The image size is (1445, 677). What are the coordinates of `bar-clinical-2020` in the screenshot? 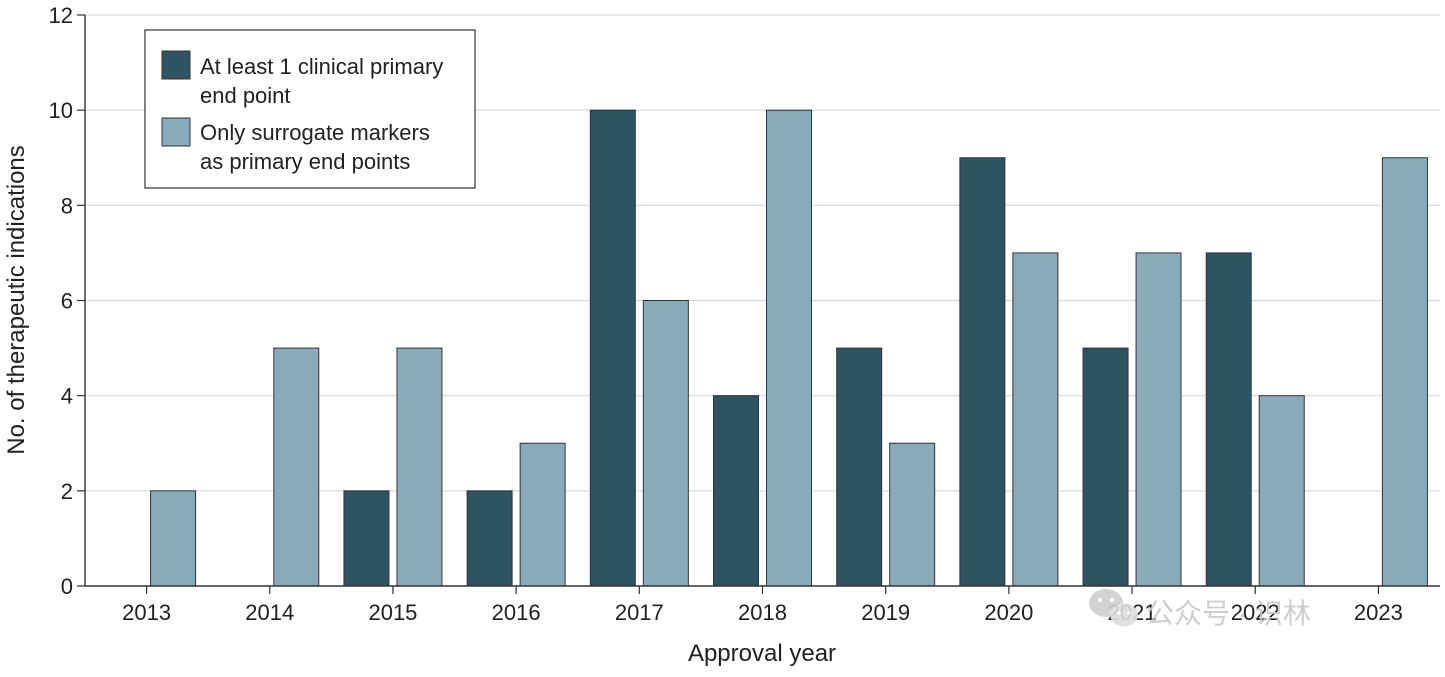 It's located at (982, 372).